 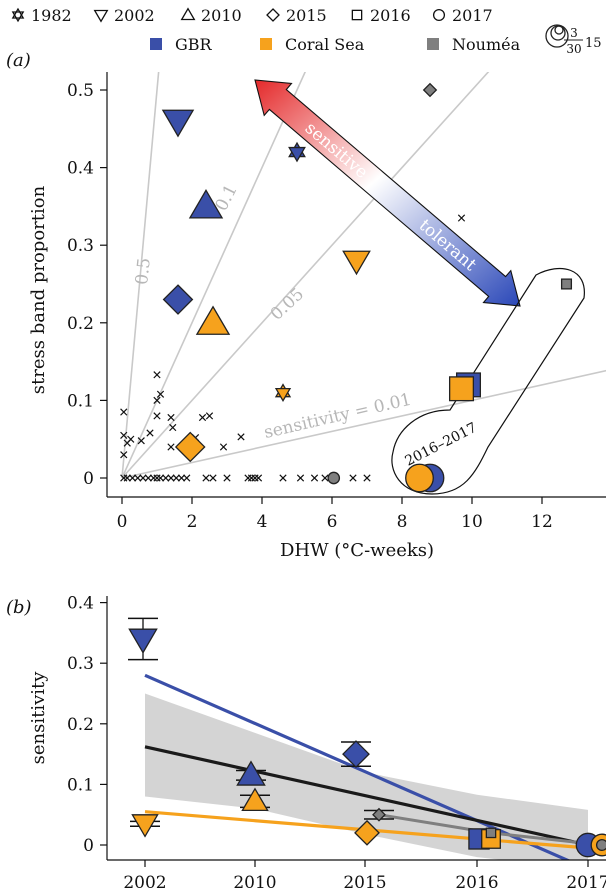 I want to click on x-tick-label: 2016, so click(x=476, y=882).